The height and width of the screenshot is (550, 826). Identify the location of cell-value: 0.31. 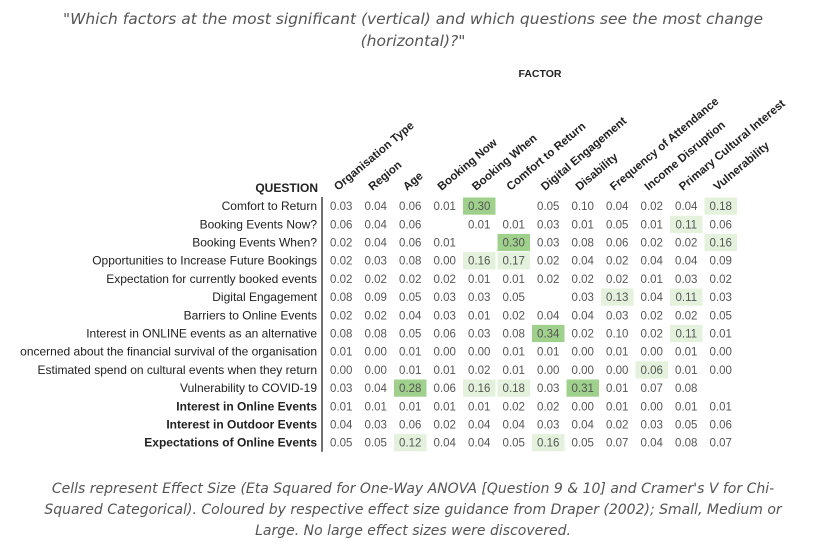
(583, 389).